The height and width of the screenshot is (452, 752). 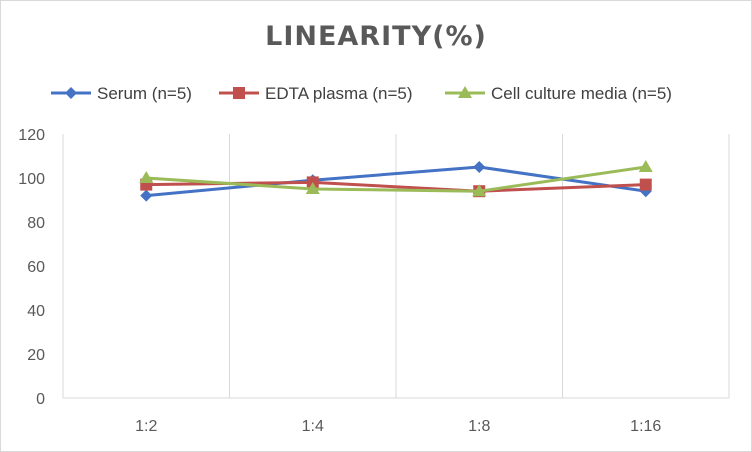 What do you see at coordinates (376, 36) in the screenshot?
I see `chart-title: LINEARITY(%)` at bounding box center [376, 36].